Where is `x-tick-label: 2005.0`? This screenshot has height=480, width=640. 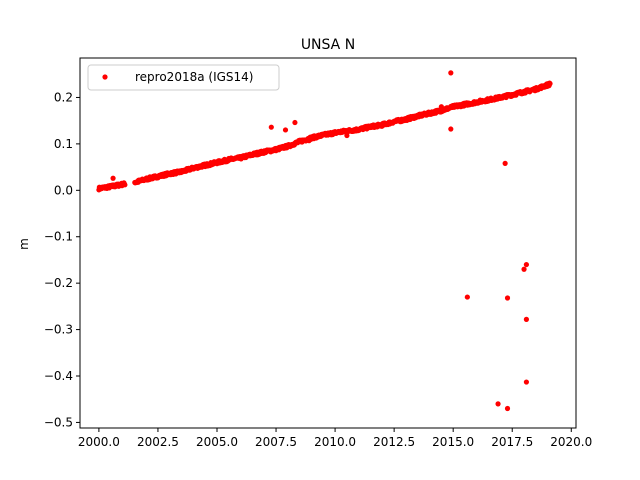 x-tick-label: 2005.0 is located at coordinates (217, 442).